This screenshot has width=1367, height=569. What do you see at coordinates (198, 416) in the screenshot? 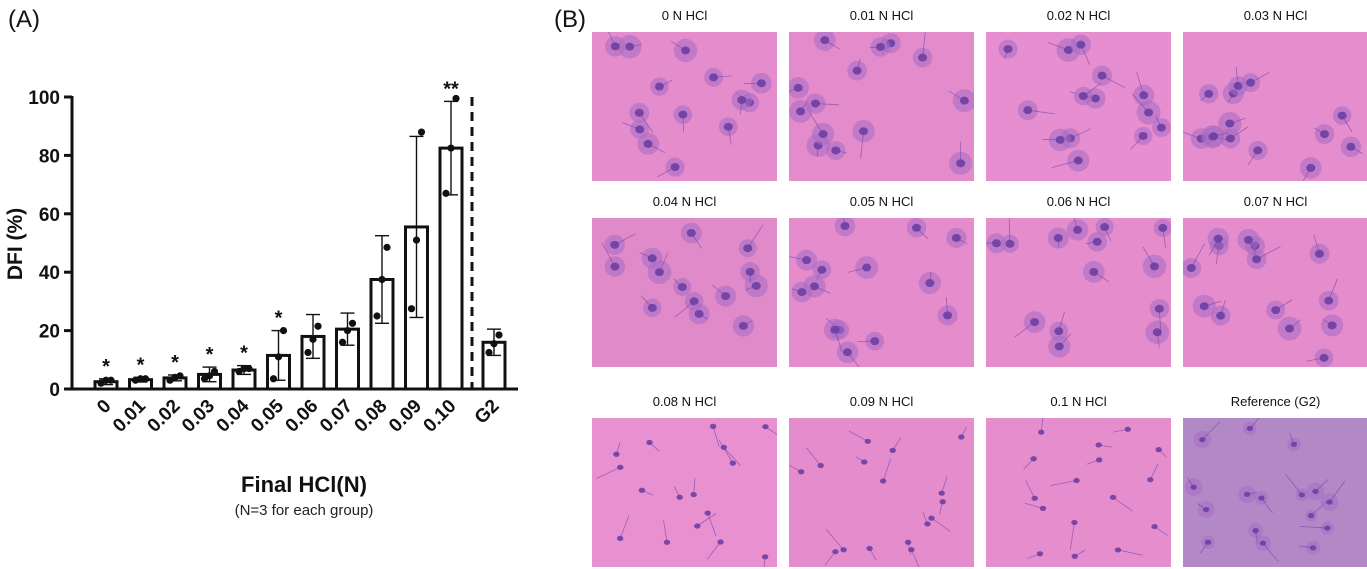
I see `x-tick-label: 0.03` at bounding box center [198, 416].